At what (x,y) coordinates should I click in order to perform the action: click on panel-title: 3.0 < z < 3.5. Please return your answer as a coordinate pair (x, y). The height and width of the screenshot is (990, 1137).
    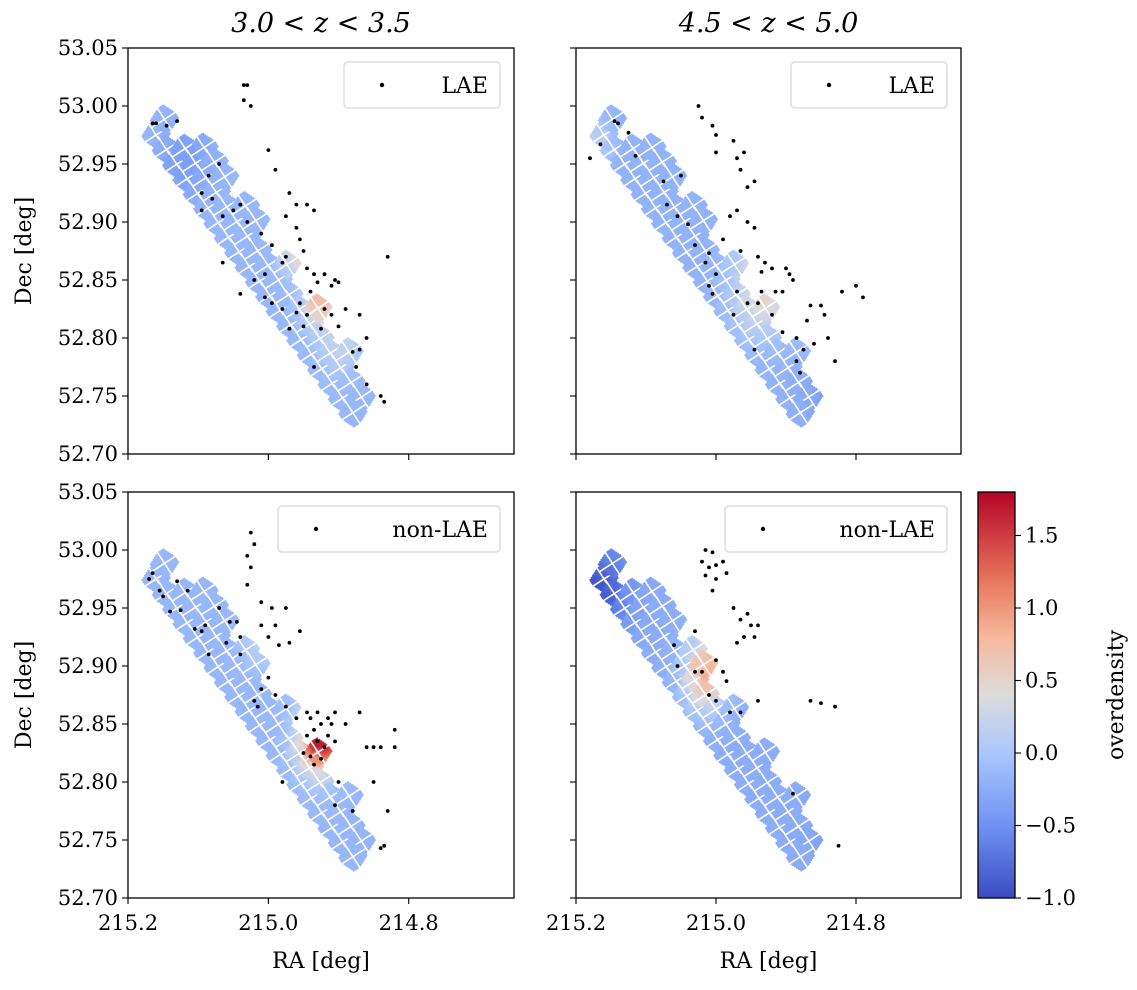
    Looking at the image, I should click on (321, 23).